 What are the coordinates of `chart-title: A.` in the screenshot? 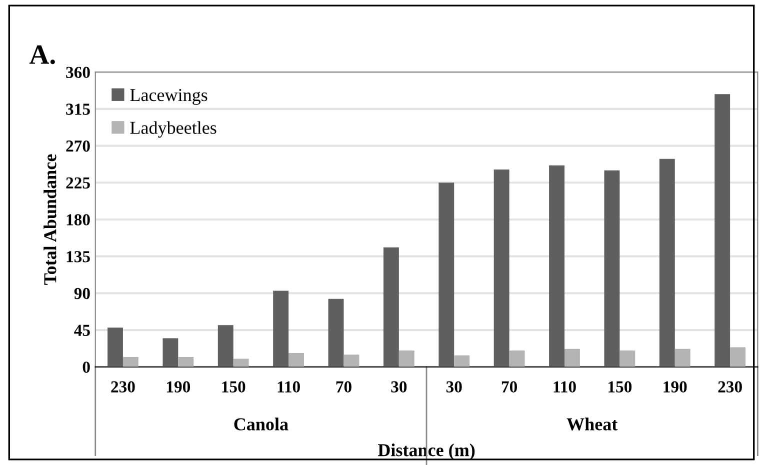 It's located at (42, 54).